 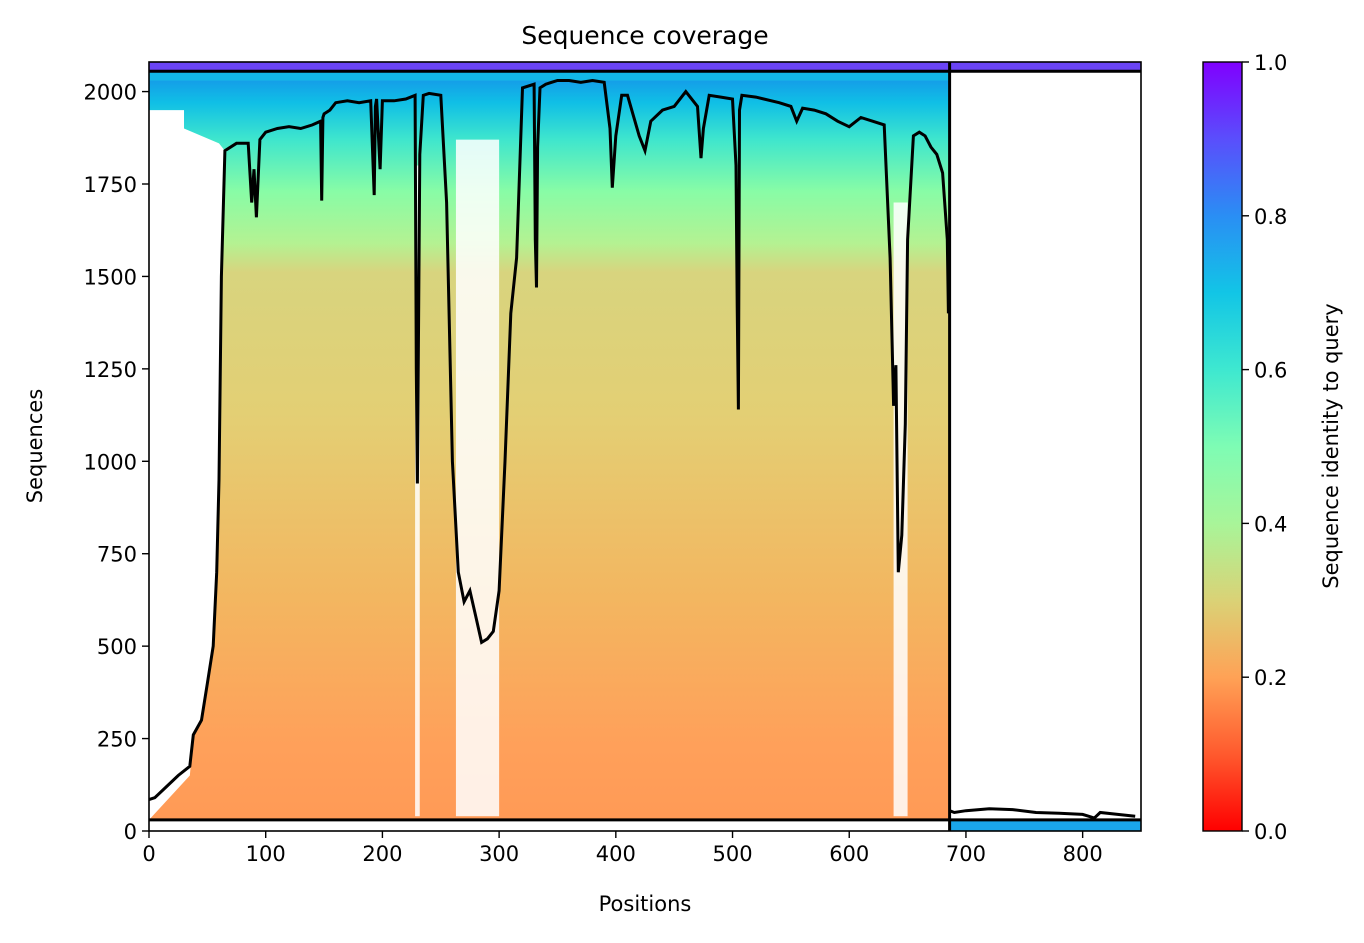 I want to click on y-tick-label: 500, so click(x=117, y=647).